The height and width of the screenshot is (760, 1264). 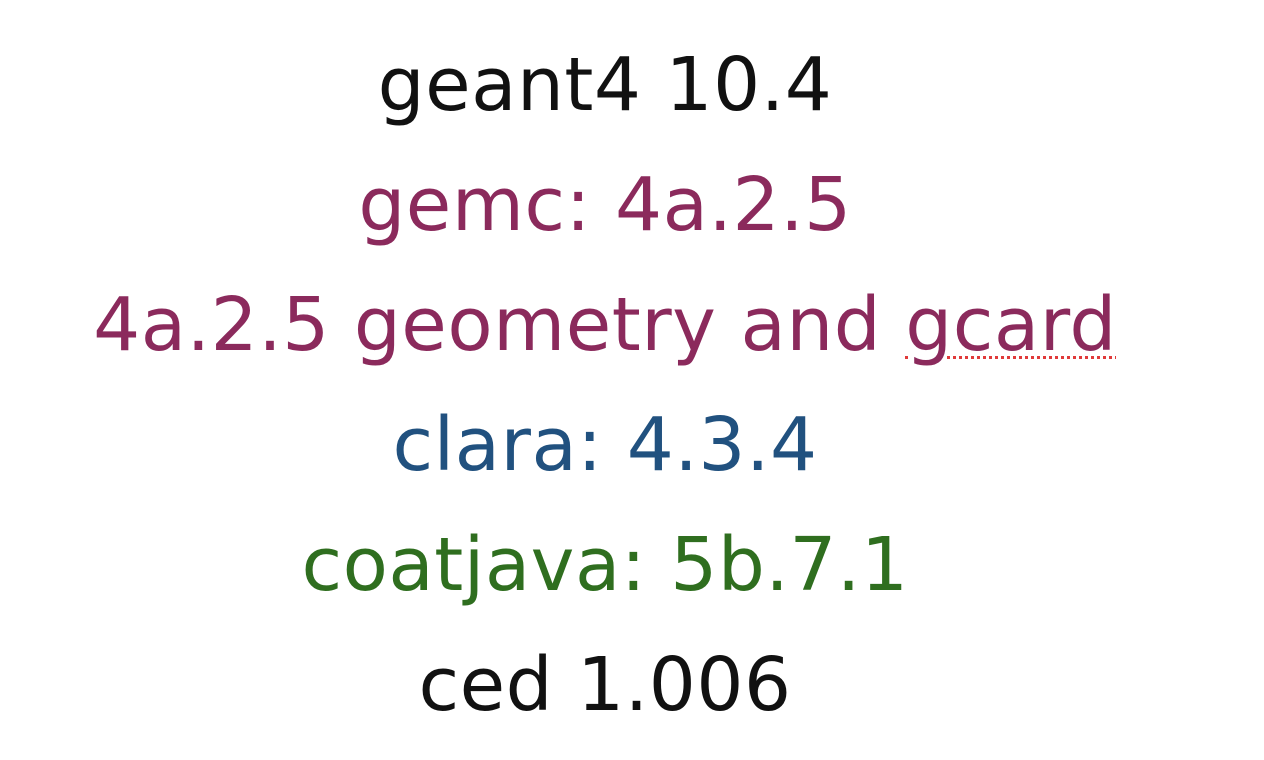 I want to click on geant4-version-line: geant4 10.4, so click(x=605, y=85).